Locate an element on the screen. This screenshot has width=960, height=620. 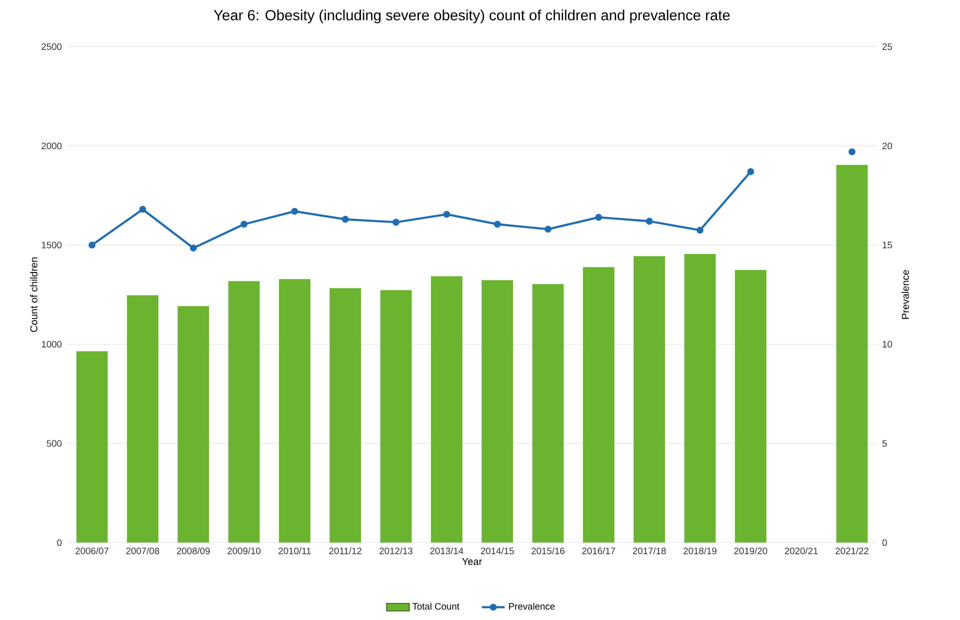
x-tick-label: 2016/17 is located at coordinates (599, 550).